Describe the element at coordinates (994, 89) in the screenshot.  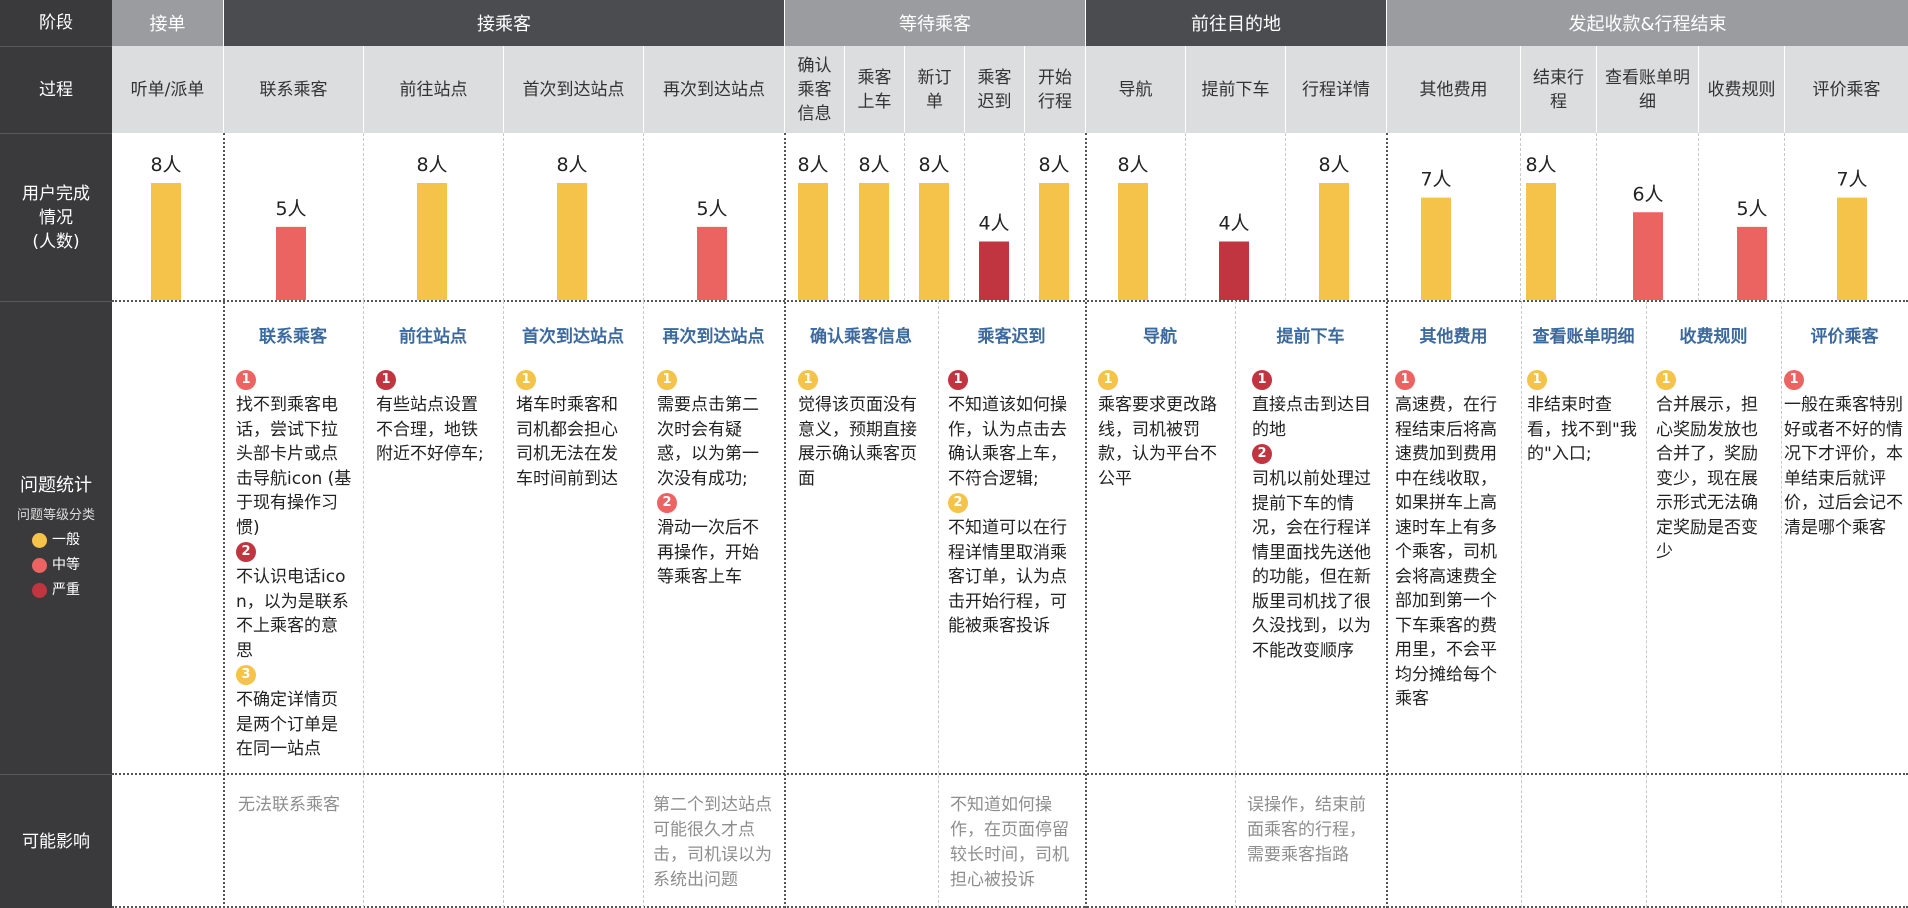
I see `process-cell-8: 乘客迟到` at that location.